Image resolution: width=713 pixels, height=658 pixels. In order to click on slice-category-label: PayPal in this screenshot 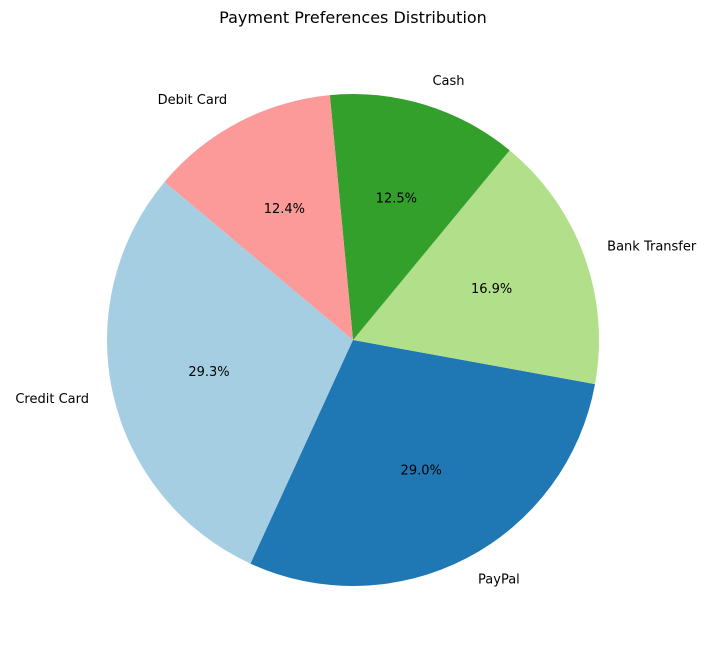, I will do `click(499, 579)`.